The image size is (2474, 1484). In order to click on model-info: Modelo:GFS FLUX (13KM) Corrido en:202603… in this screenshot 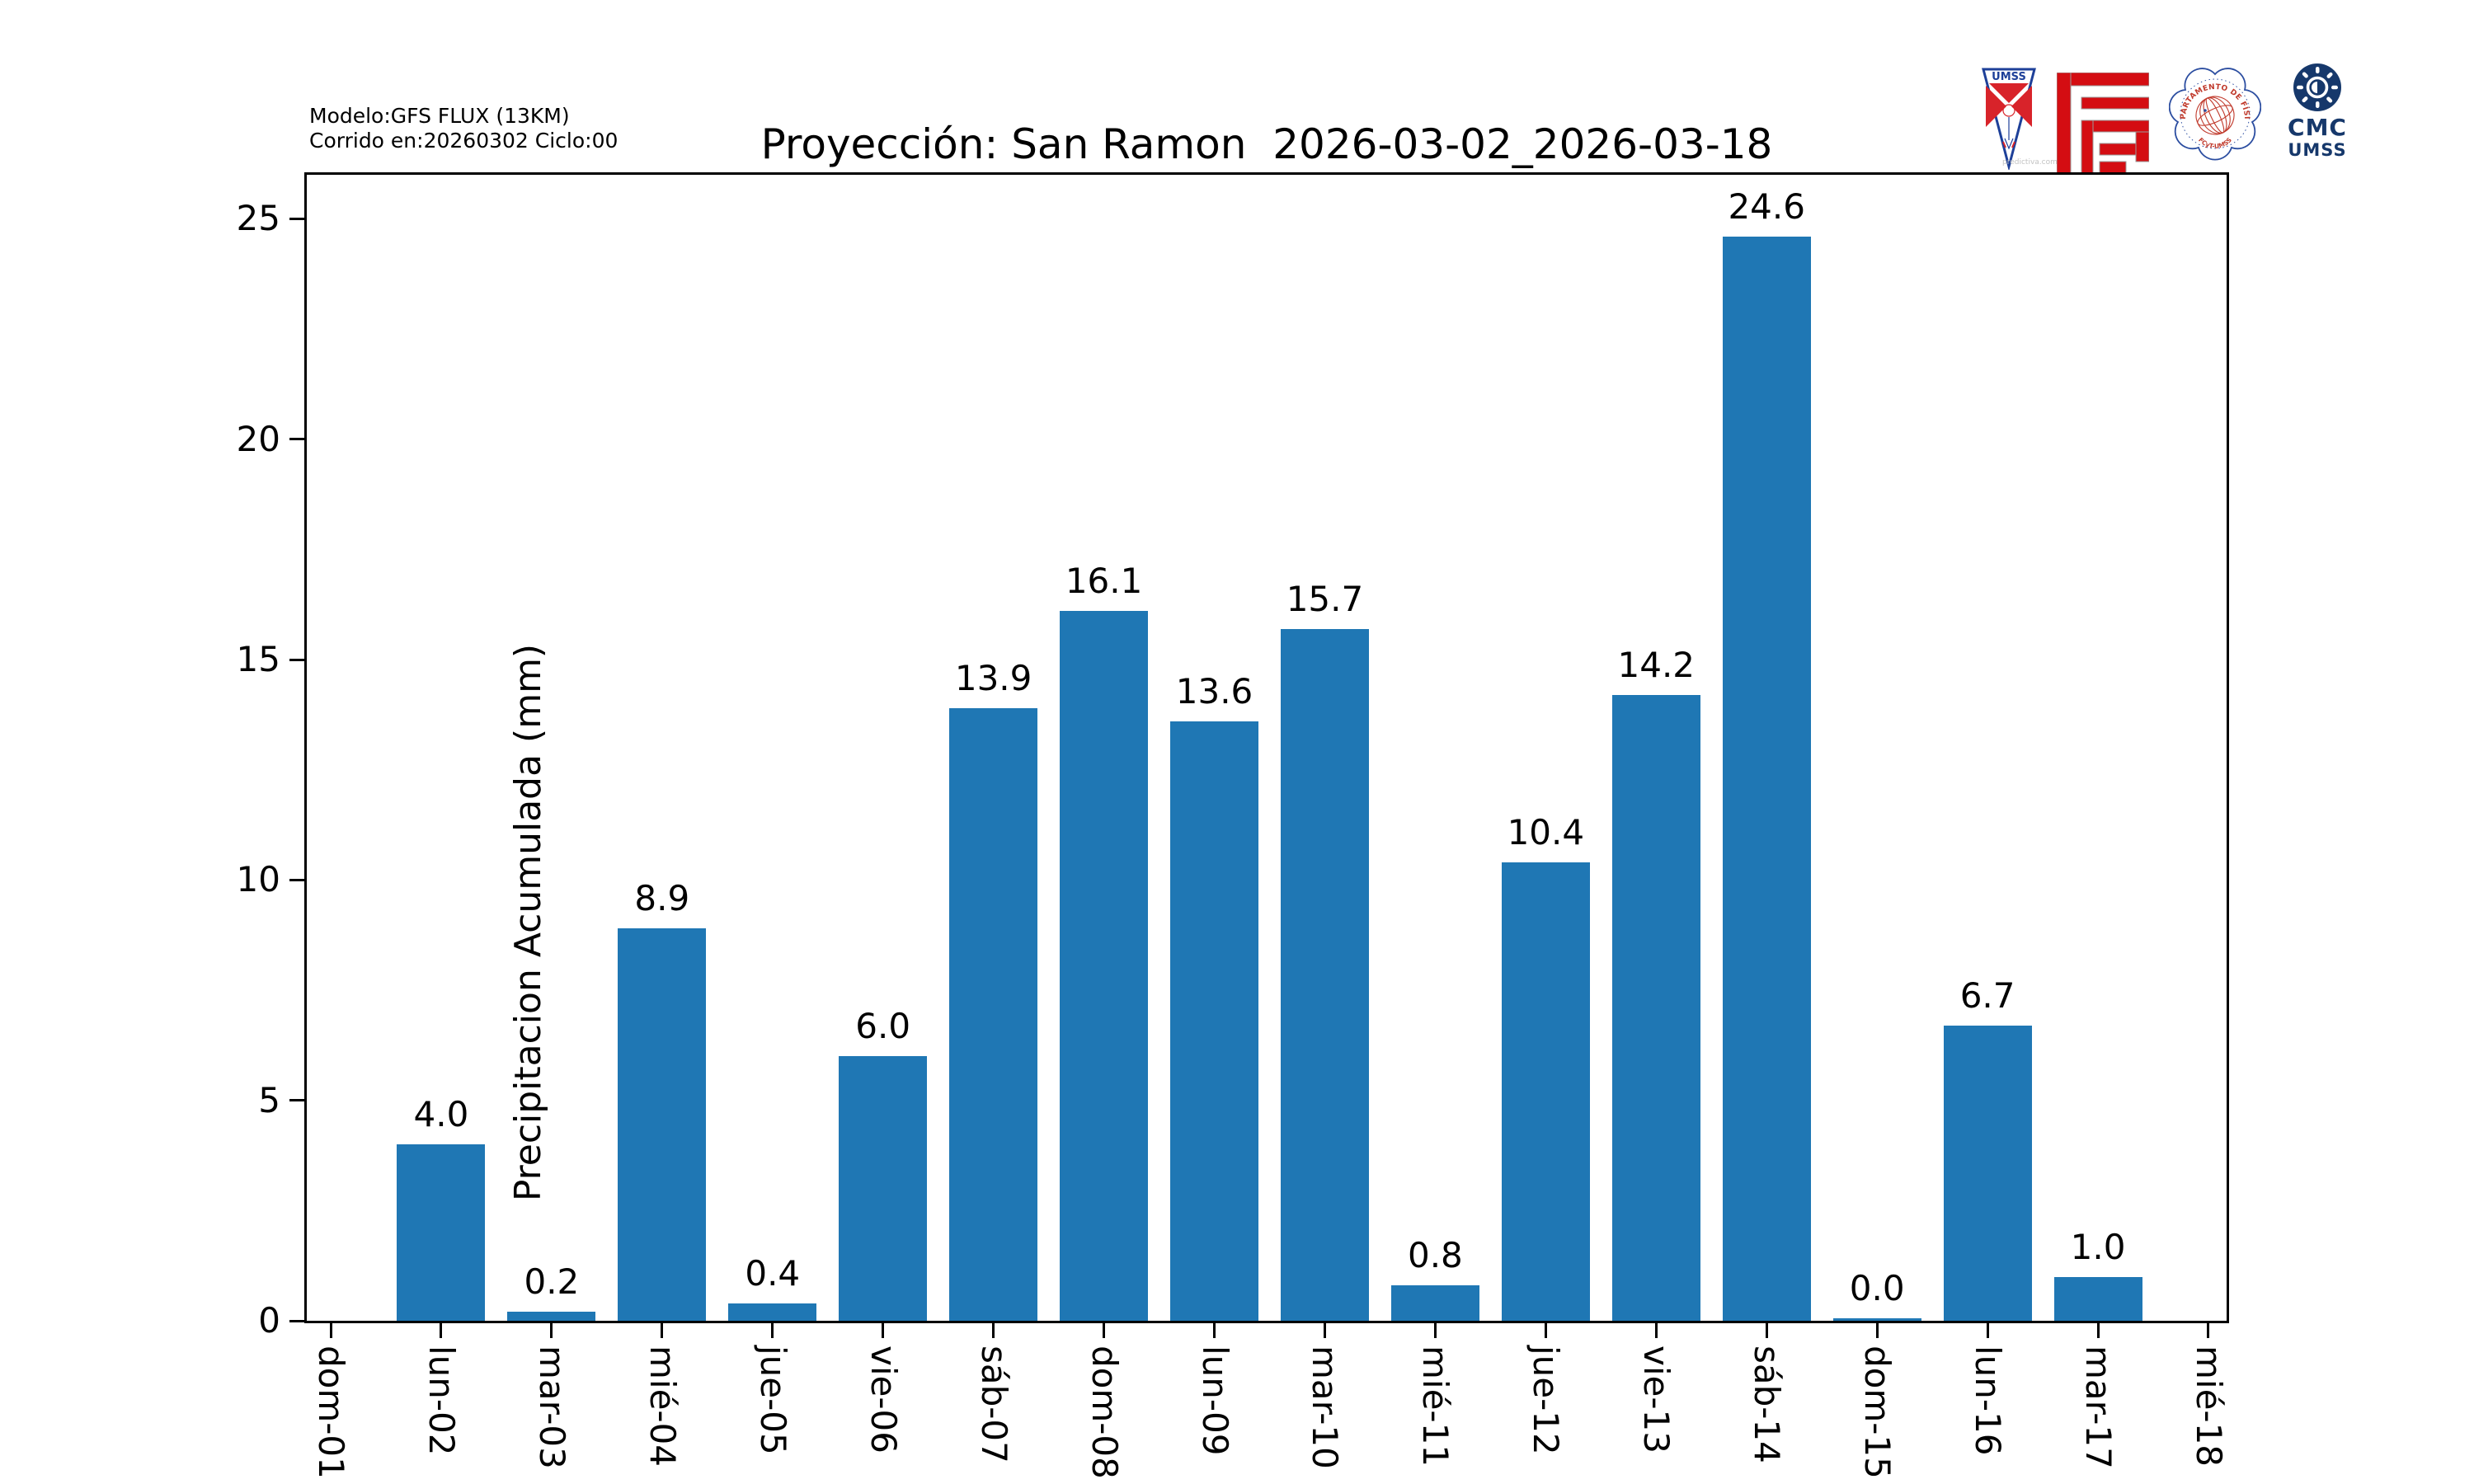, I will do `click(463, 128)`.